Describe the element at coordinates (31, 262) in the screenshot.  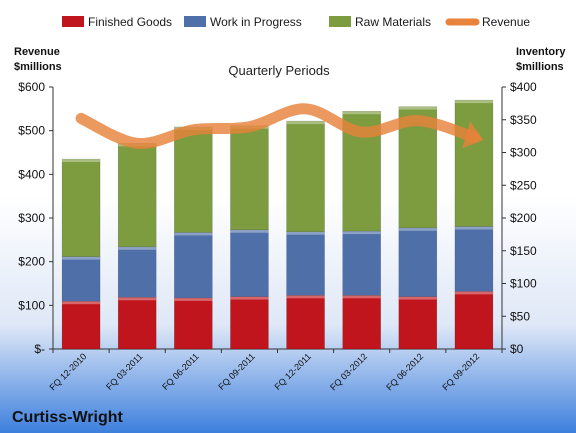
I see `left-tick-label: $200` at that location.